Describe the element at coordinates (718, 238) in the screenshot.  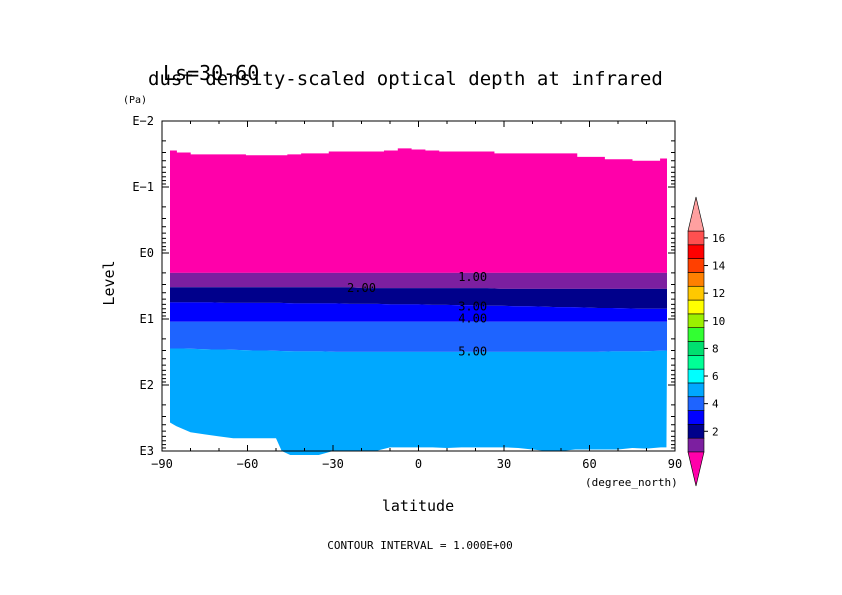
I see `colorbar-tick-label: 16` at that location.